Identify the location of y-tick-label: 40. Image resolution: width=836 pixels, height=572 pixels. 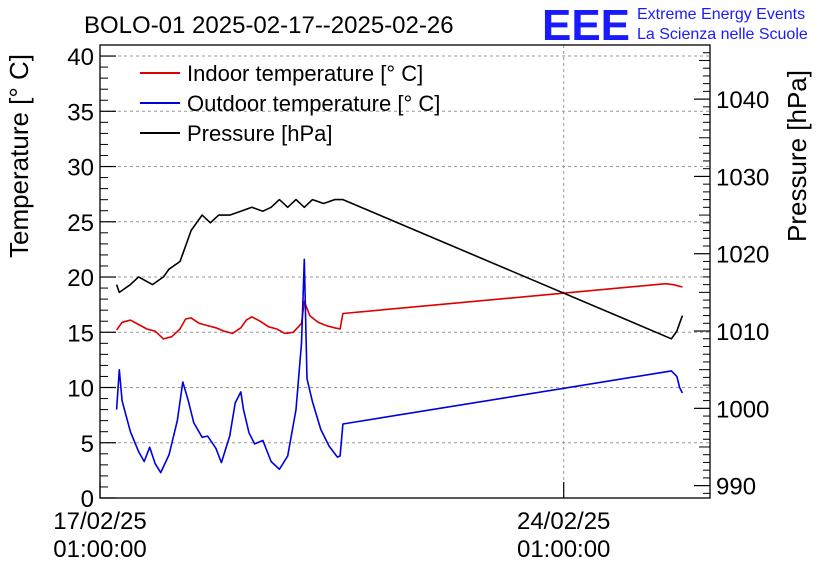
(80, 57).